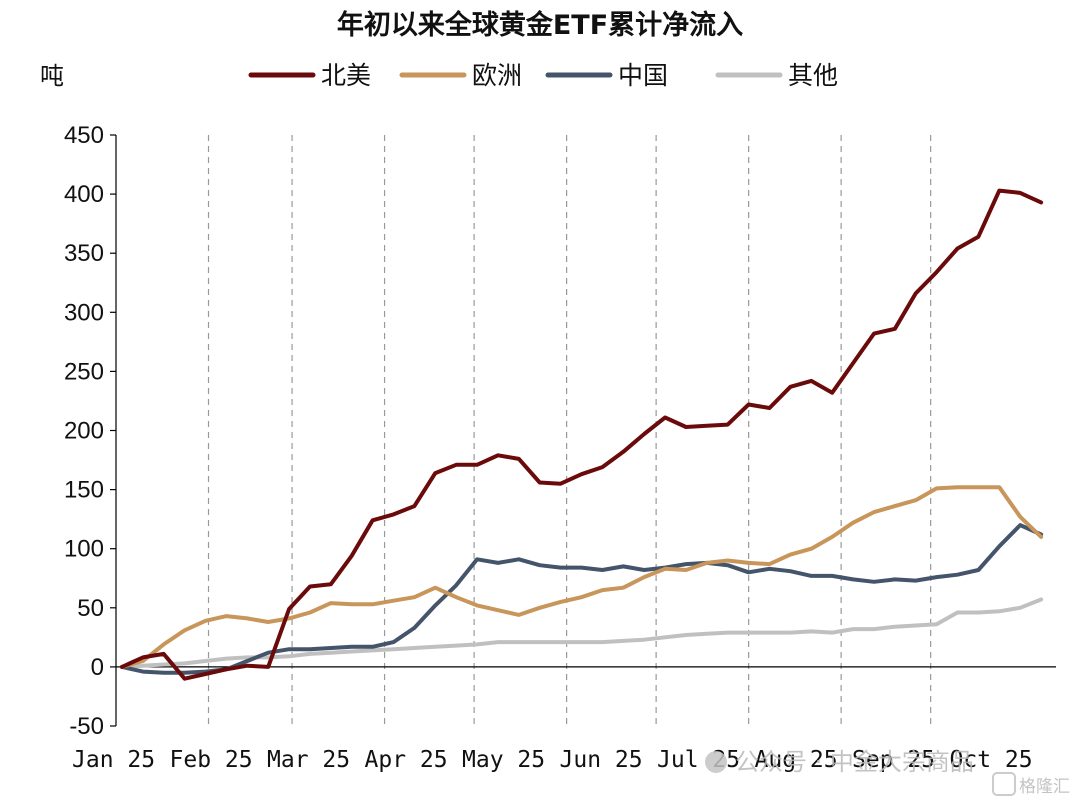 The width and height of the screenshot is (1080, 802). Describe the element at coordinates (84, 194) in the screenshot. I see `y-tick-label: 400` at that location.